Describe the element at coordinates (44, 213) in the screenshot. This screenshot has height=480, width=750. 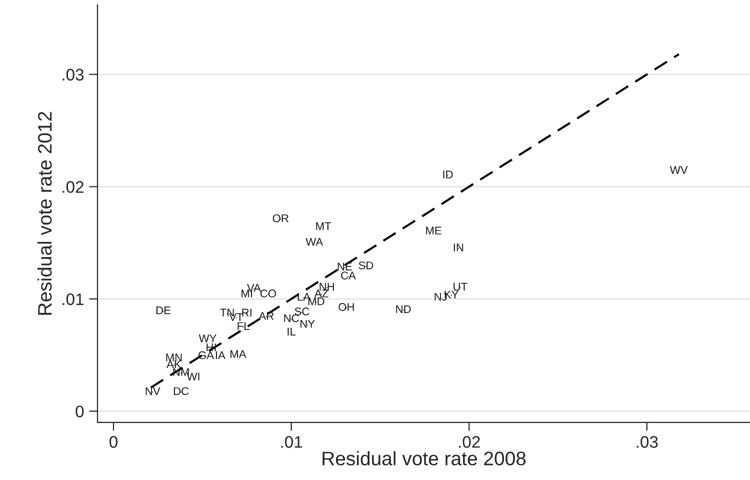
I see `y-axis-title: Residual vote rate 2012` at that location.